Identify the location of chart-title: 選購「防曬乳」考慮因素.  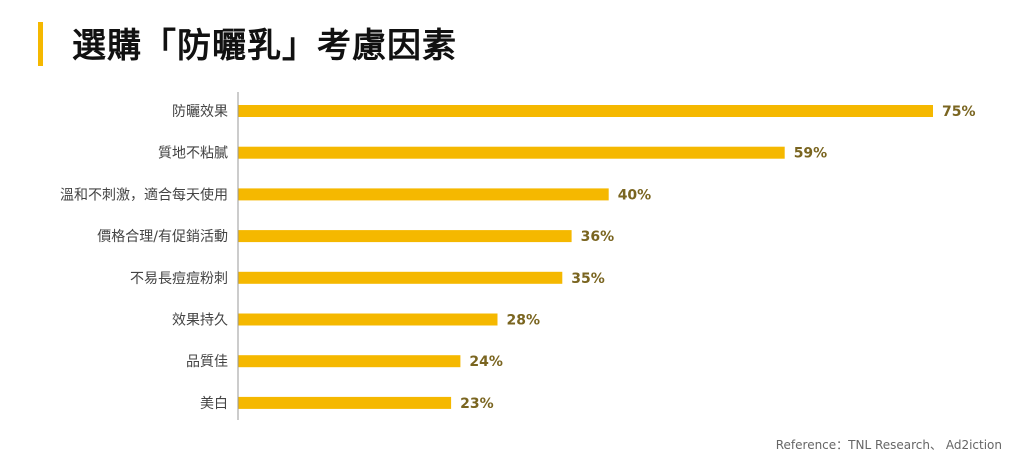
(264, 46).